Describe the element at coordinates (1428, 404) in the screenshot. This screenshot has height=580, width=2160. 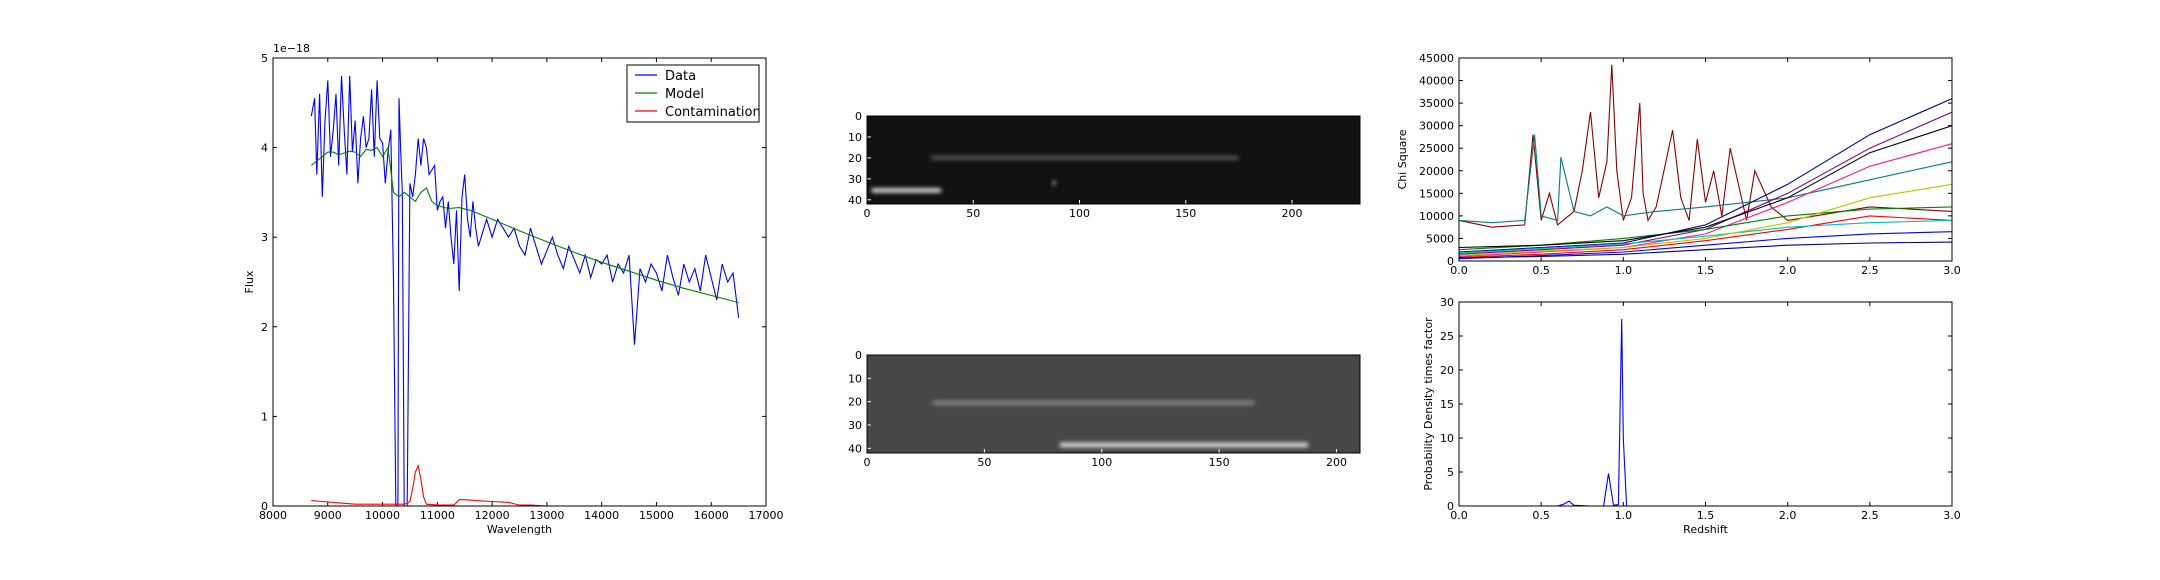
I see `y-axis-label: Probability Density times factor` at that location.